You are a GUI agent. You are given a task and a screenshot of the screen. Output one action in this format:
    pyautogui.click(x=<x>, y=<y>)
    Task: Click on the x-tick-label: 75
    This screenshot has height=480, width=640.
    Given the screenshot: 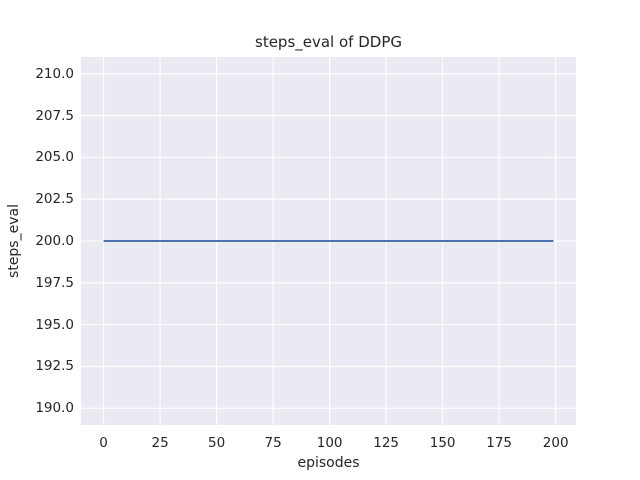 What is the action you would take?
    pyautogui.click(x=273, y=443)
    